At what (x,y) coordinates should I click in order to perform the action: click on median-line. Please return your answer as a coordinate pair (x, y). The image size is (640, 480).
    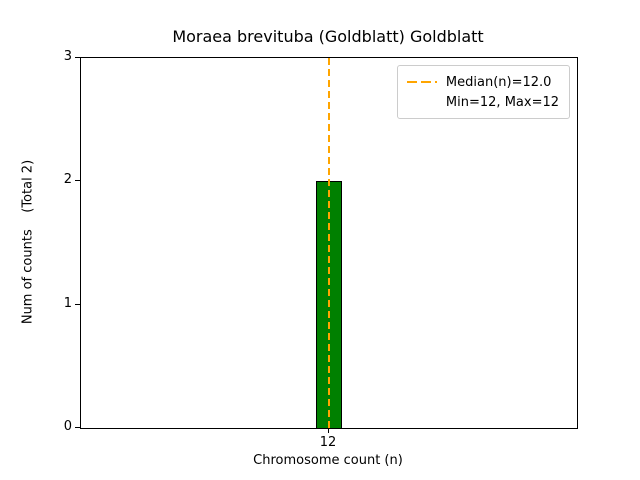
    Looking at the image, I should click on (329, 243).